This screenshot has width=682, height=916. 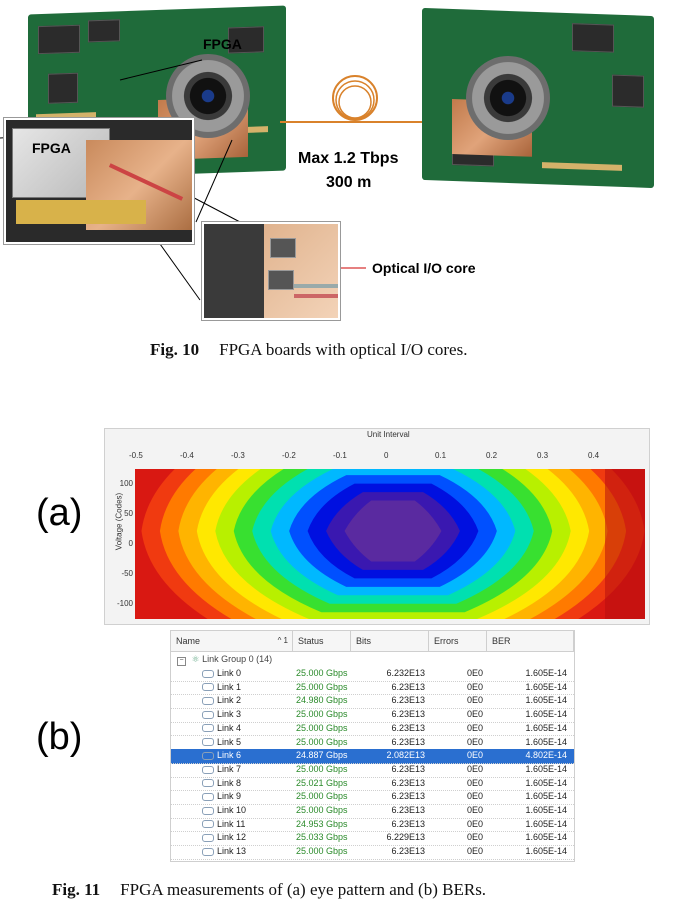 What do you see at coordinates (372, 674) in the screenshot?
I see `table-row: Link 0 25.000 Gbps 6.232E13 0E0 1.605E-14` at bounding box center [372, 674].